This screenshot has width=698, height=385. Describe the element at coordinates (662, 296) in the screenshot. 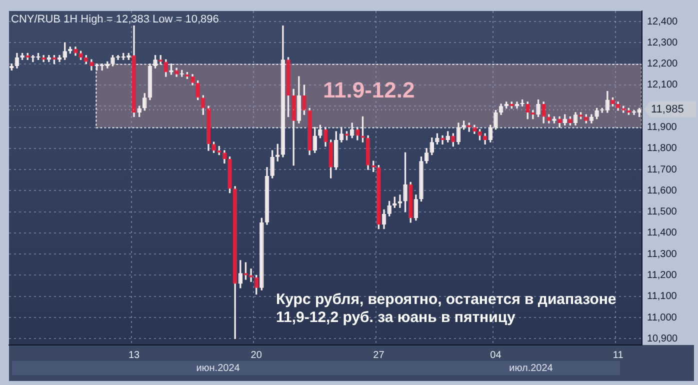

I see `y-tick-label: 11,100` at that location.